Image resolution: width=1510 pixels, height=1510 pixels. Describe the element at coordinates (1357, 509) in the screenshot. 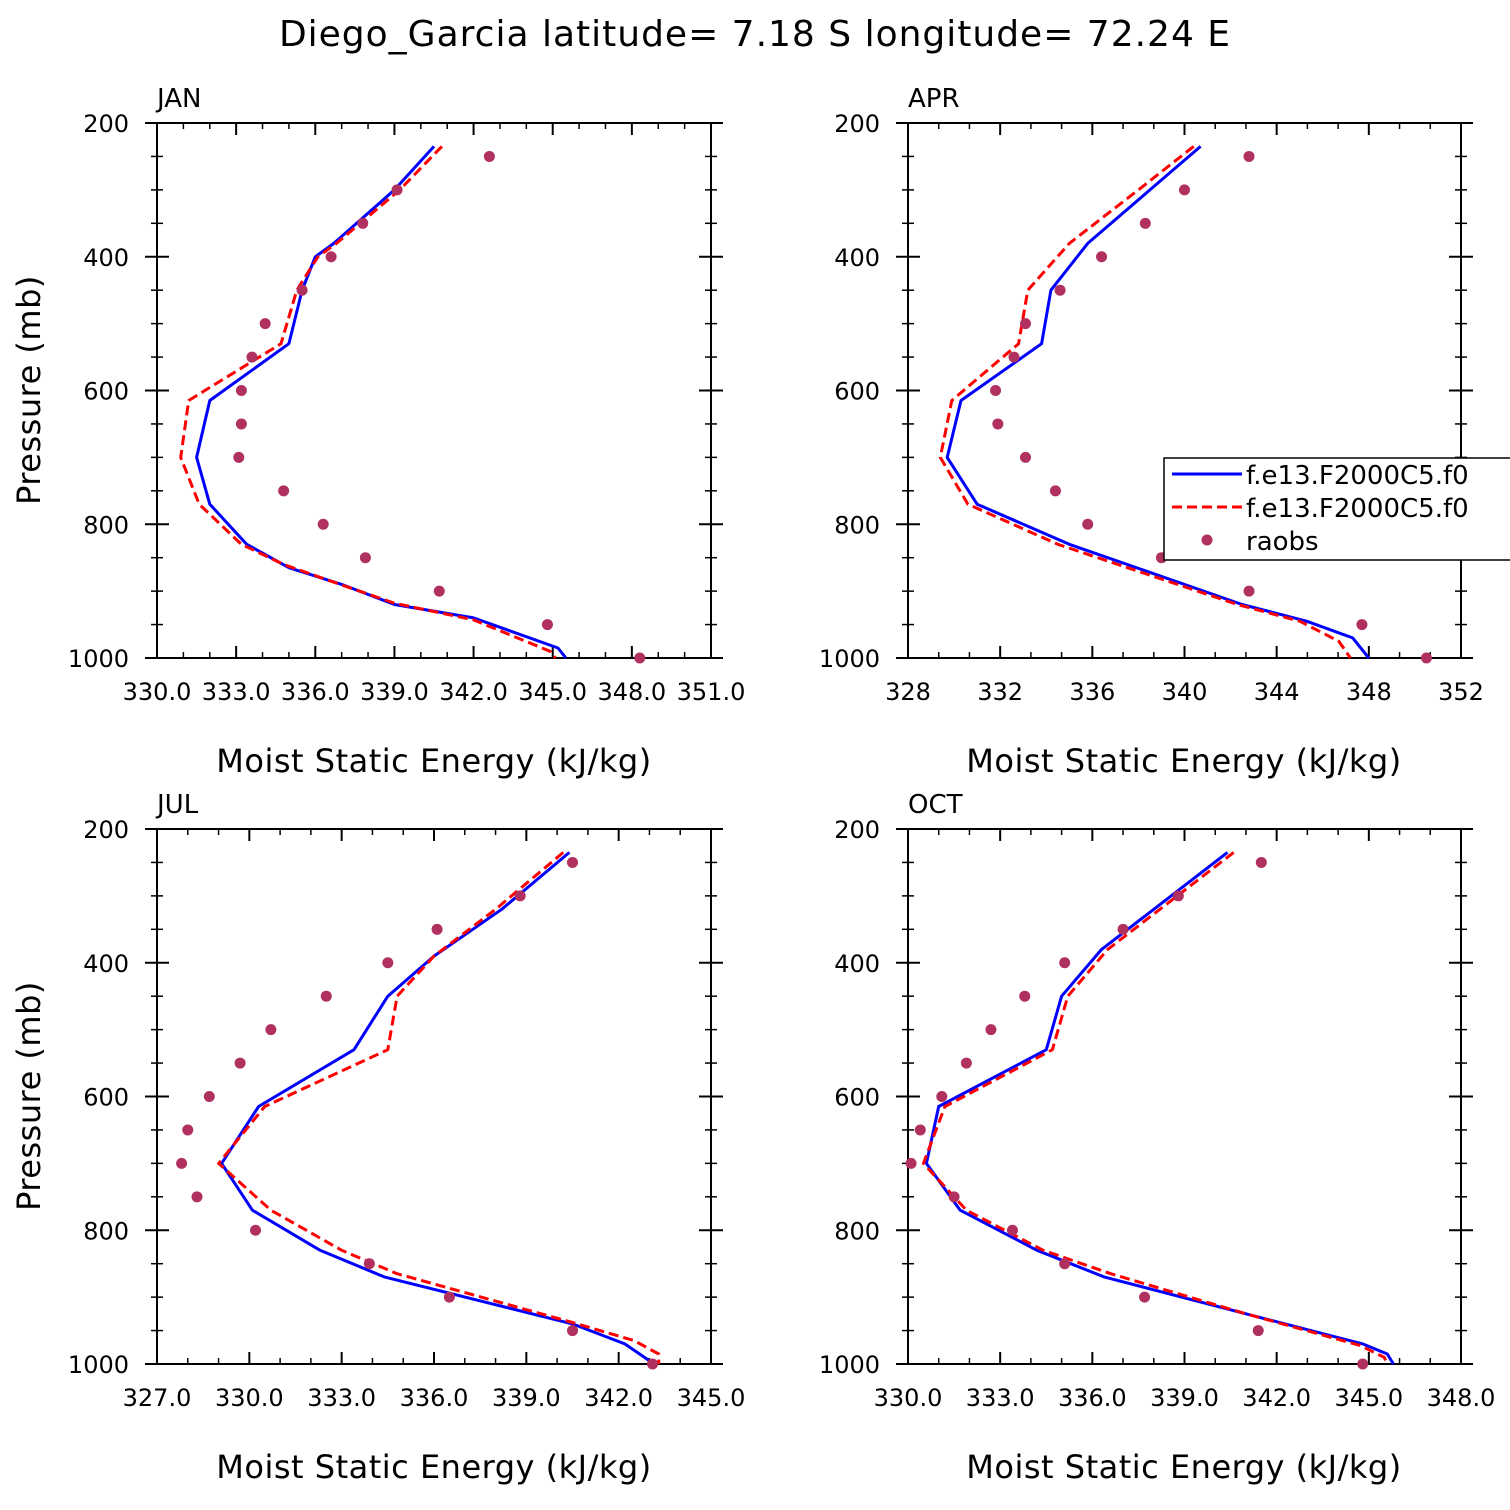

I see `legend-label-dashed: f.e13.F2000C5.f0` at that location.